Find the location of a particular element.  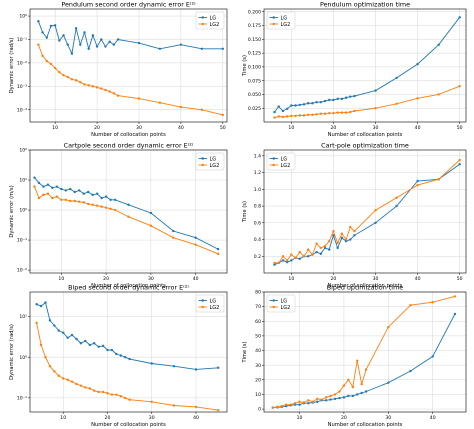

x-tick-label: 30 is located at coordinates (376, 279).